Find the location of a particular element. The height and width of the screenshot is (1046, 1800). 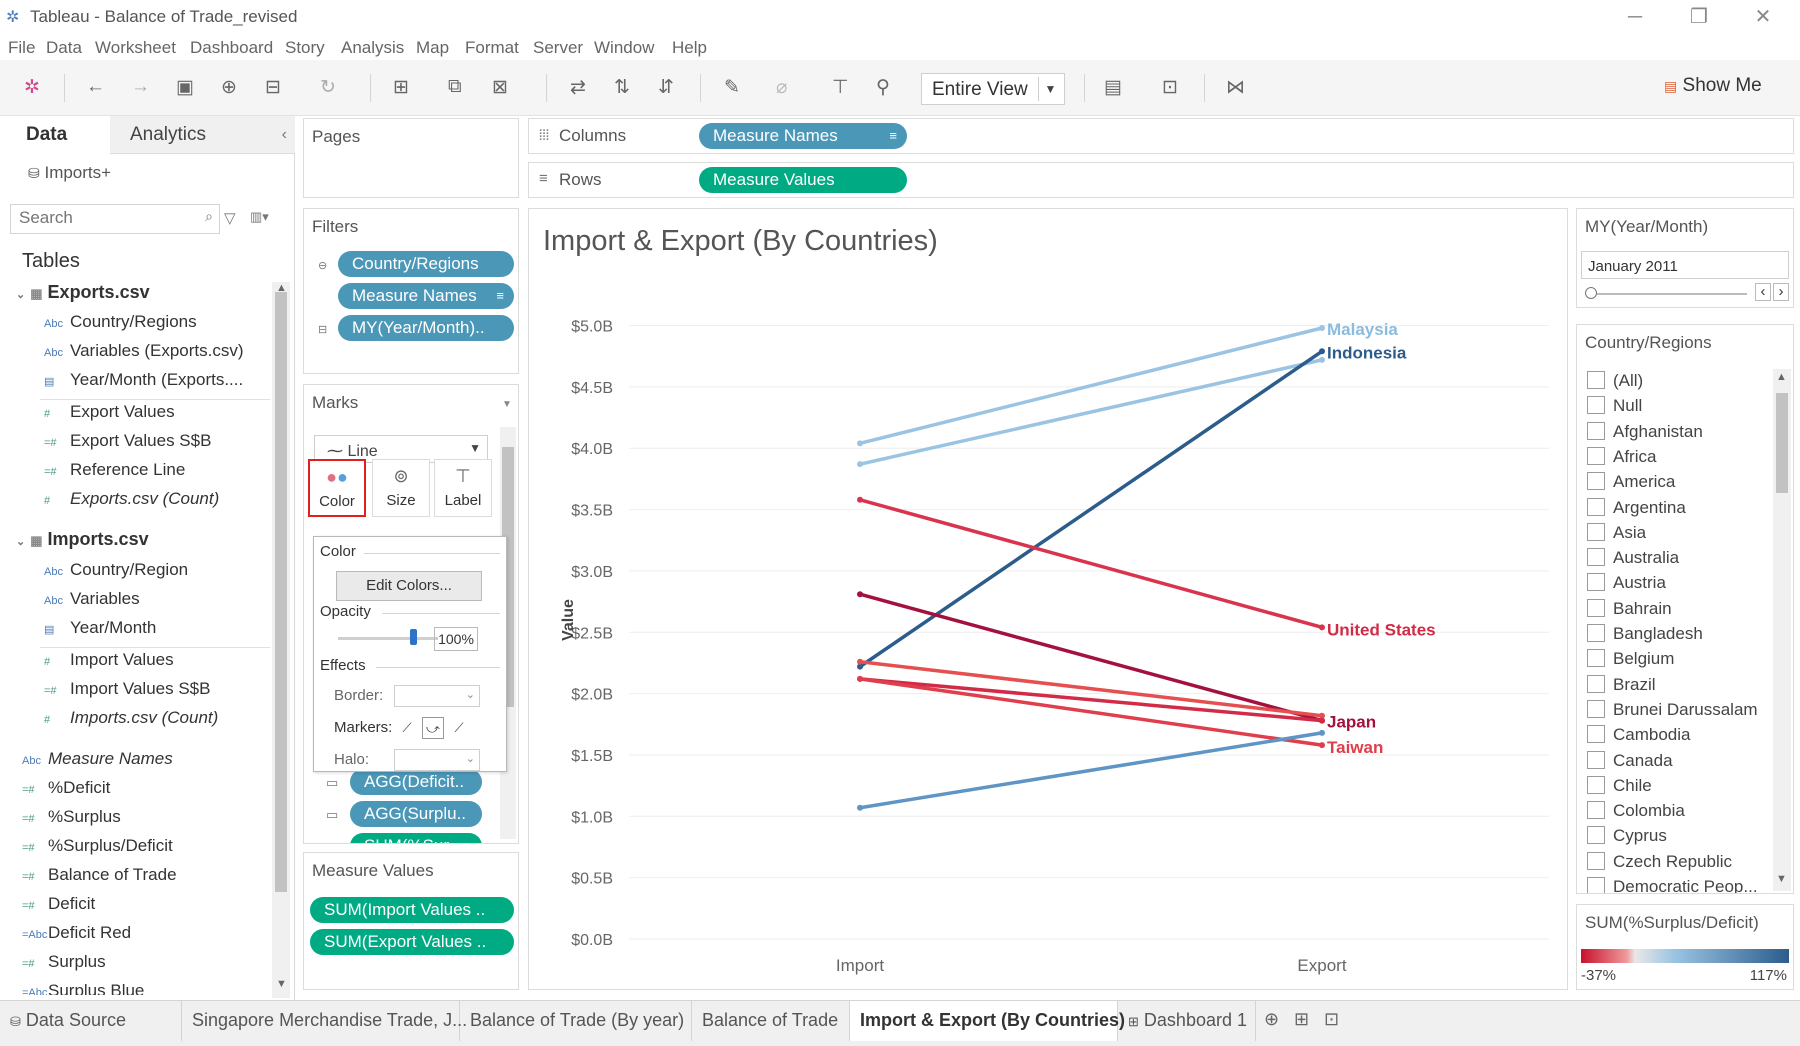

country-checkbox-item: Asia is located at coordinates (1616, 532).